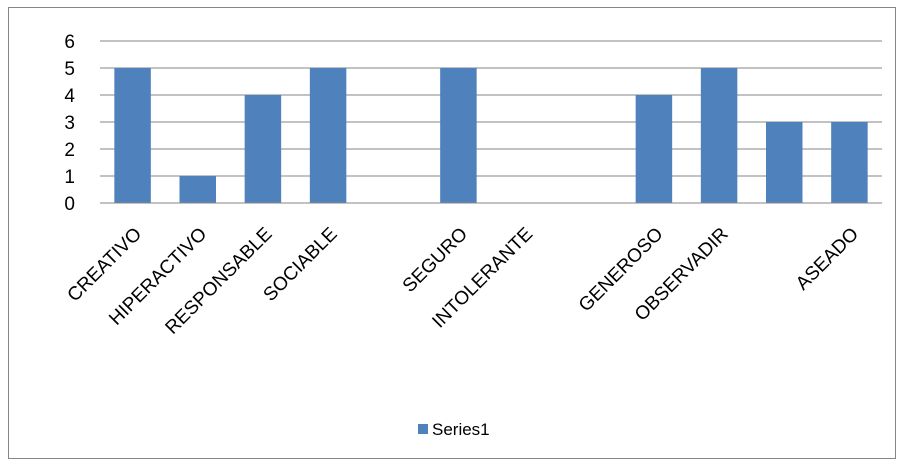  What do you see at coordinates (69, 177) in the screenshot?
I see `y-tick-label: 1` at bounding box center [69, 177].